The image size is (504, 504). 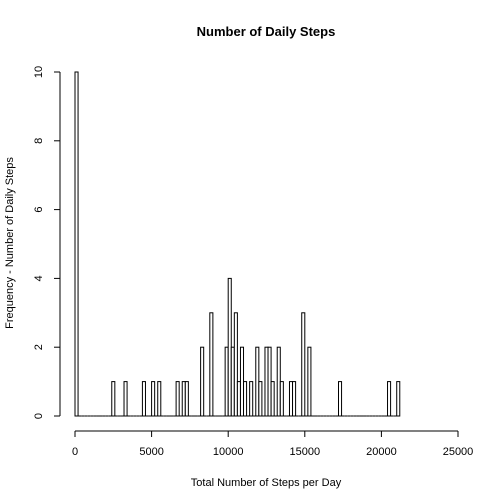 What do you see at coordinates (266, 31) in the screenshot?
I see `chart-title: Number of Daily Steps` at bounding box center [266, 31].